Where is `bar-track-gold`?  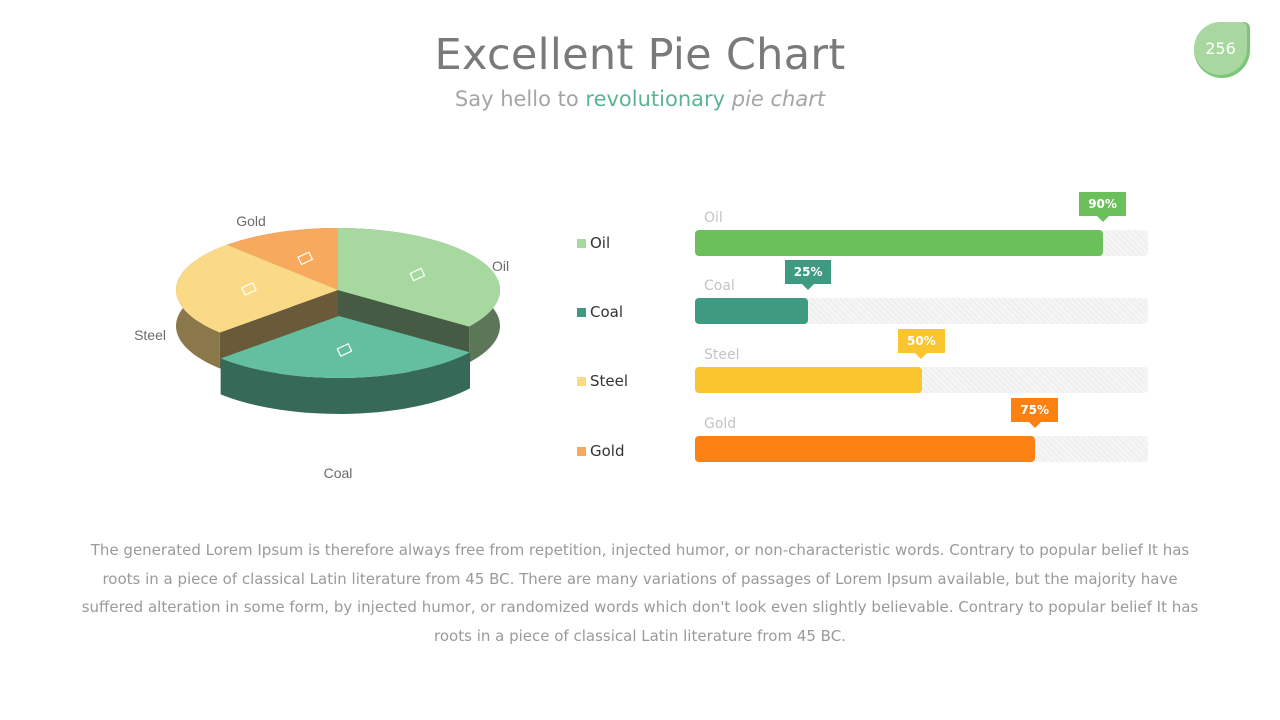 bar-track-gold is located at coordinates (921, 449).